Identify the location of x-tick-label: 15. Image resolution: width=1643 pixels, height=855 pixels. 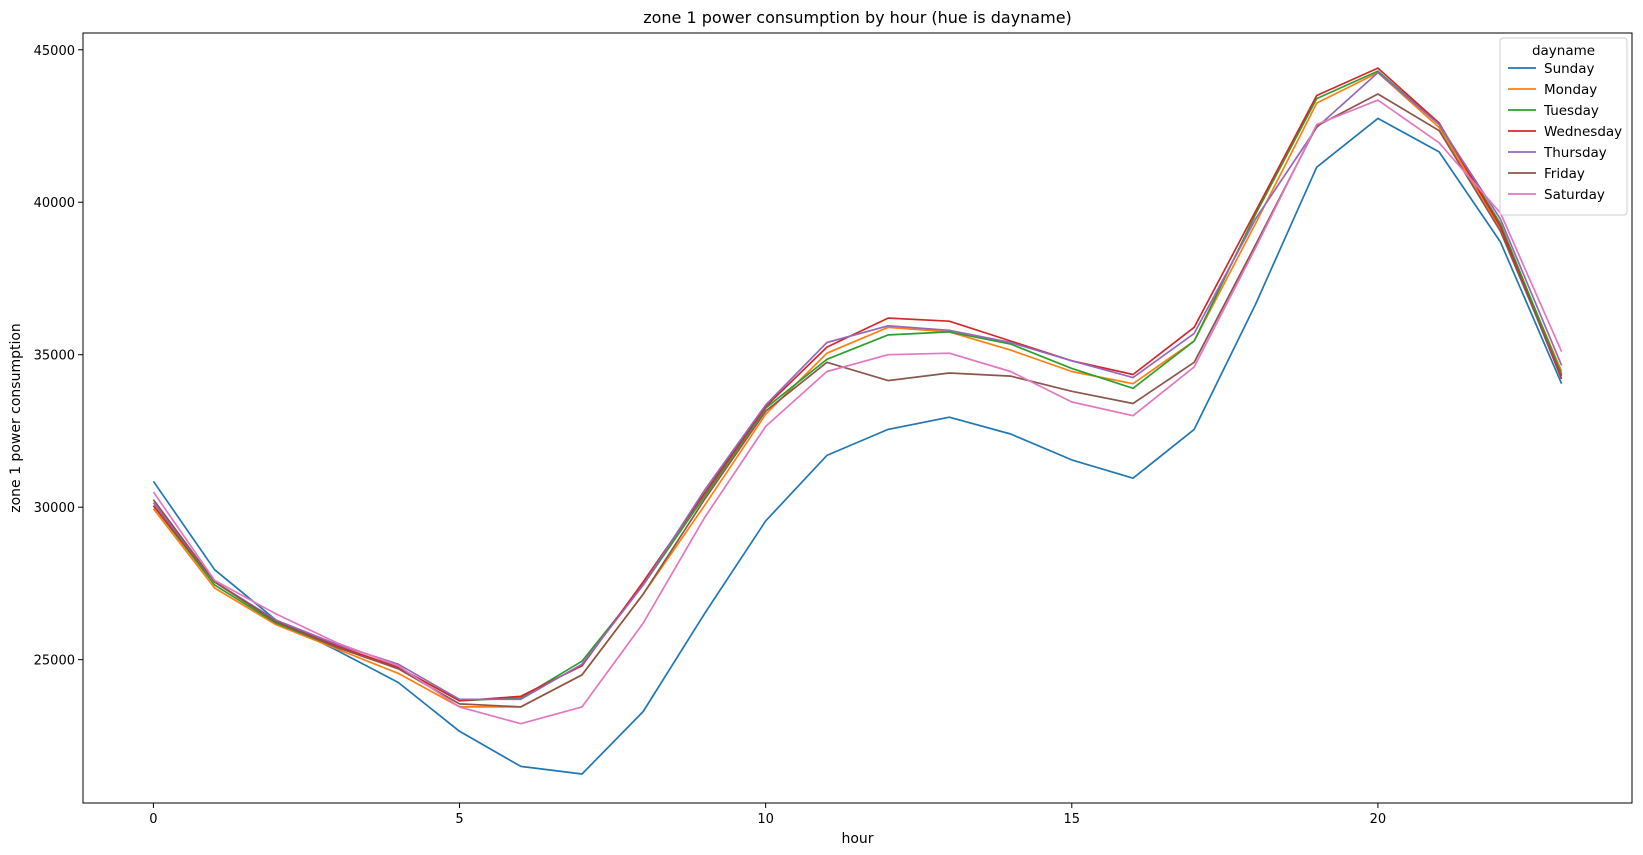
(1072, 819).